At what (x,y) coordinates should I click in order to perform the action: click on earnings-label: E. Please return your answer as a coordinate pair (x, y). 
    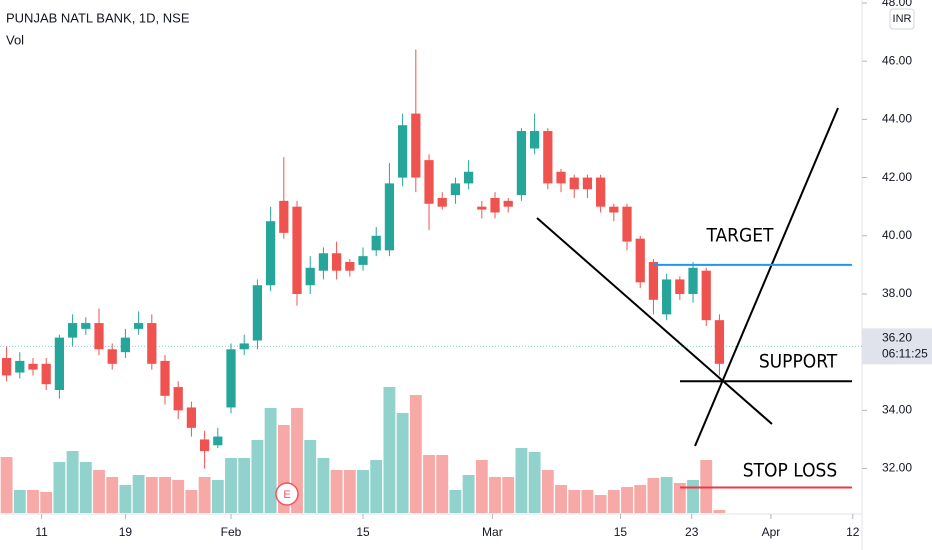
    Looking at the image, I should click on (286, 495).